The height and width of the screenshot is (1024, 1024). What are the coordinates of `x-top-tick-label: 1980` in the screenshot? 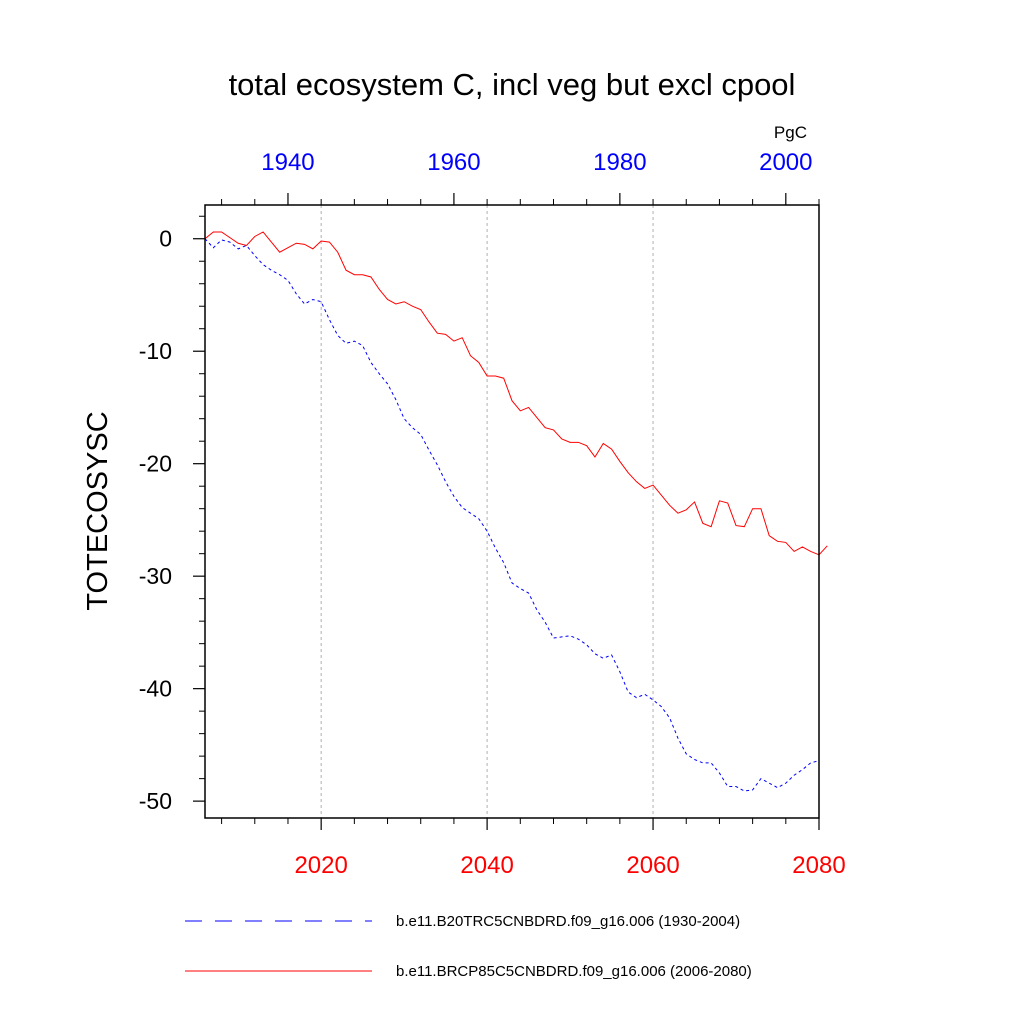 It's located at (619, 162).